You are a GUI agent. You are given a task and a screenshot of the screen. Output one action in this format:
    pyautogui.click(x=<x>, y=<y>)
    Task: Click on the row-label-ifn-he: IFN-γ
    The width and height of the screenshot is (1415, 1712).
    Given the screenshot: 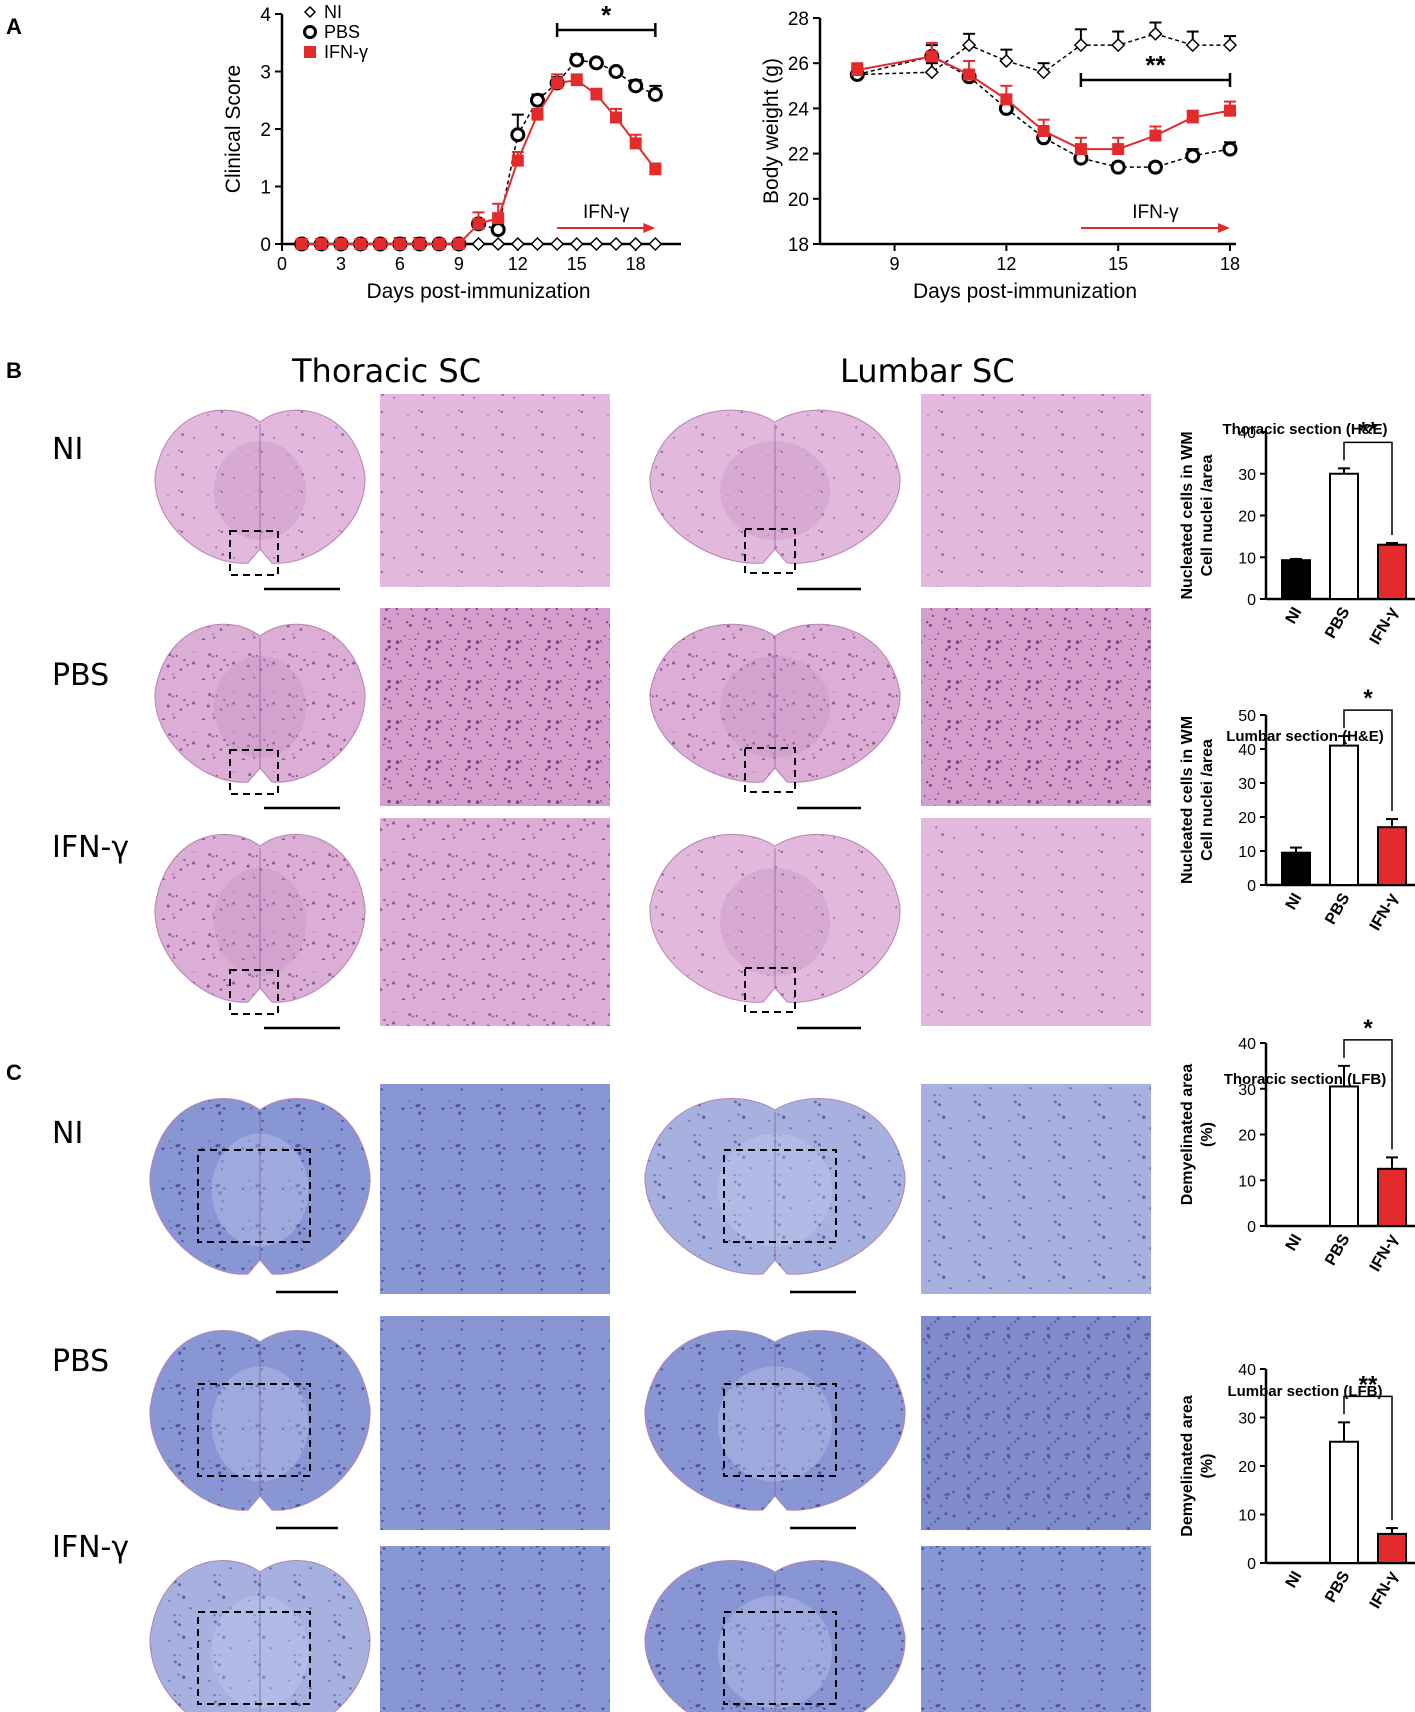 What is the action you would take?
    pyautogui.click(x=91, y=847)
    